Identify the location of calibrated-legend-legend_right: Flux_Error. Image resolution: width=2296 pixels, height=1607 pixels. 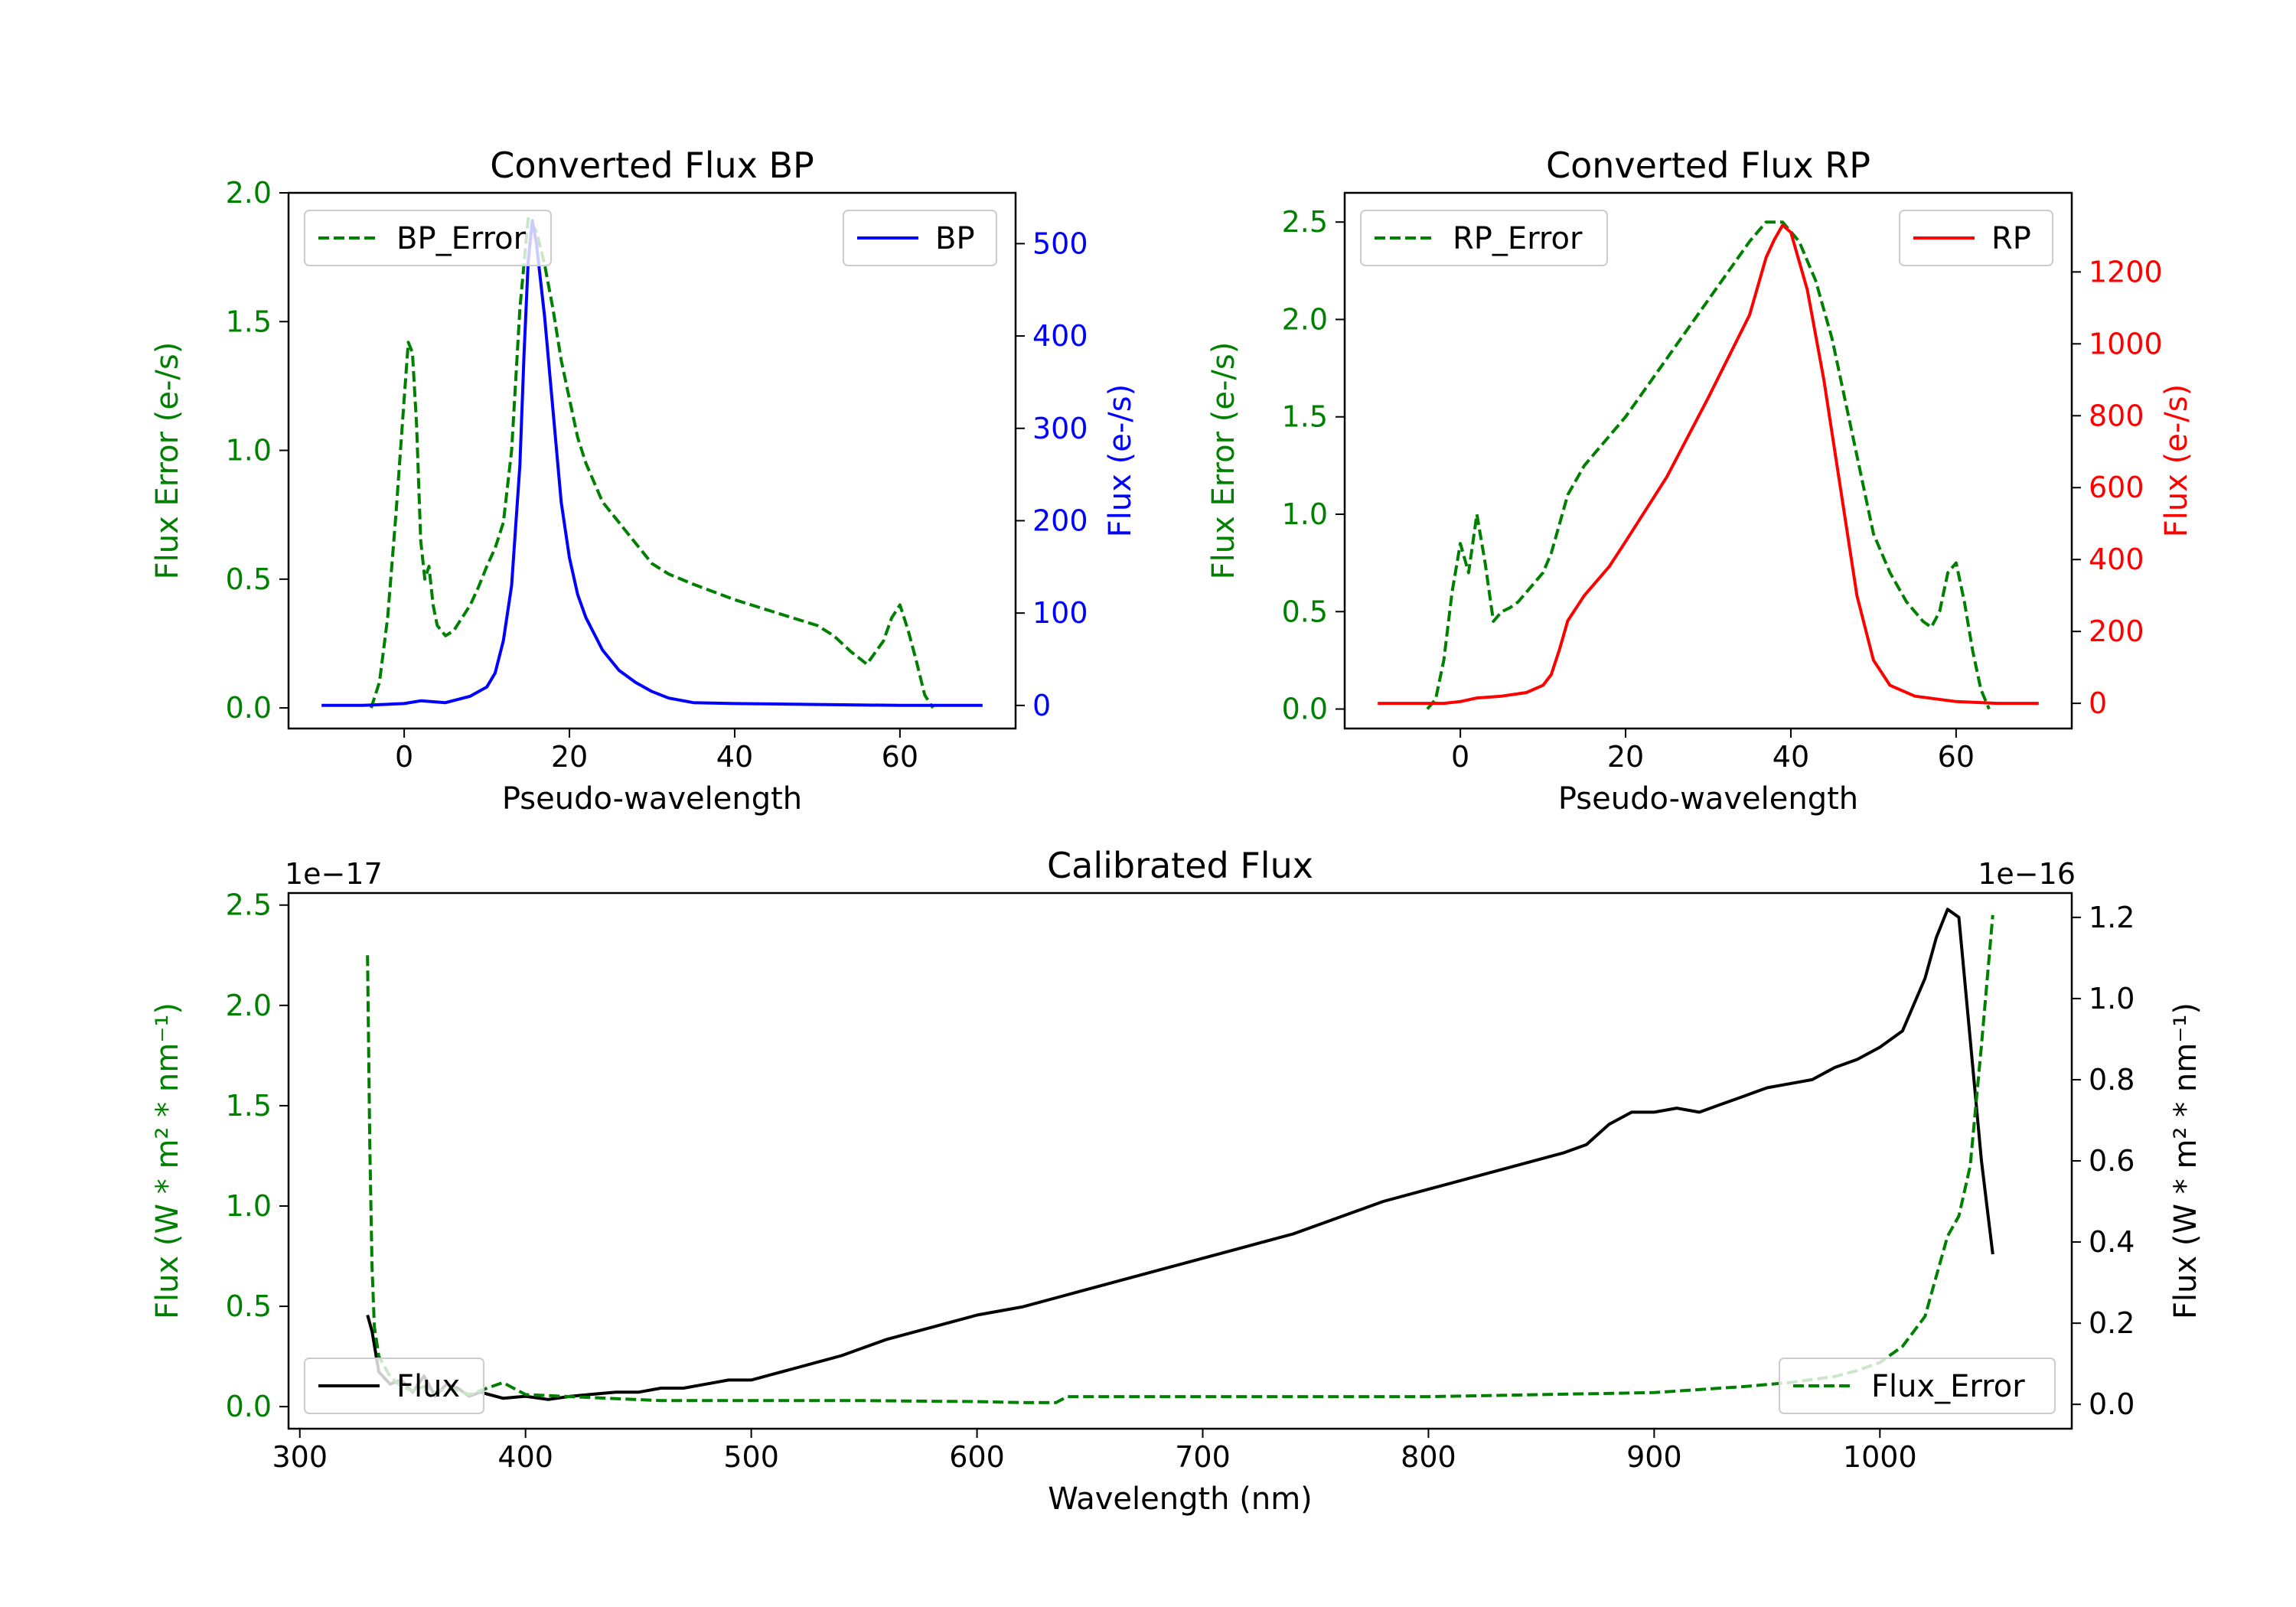
(1917, 1386).